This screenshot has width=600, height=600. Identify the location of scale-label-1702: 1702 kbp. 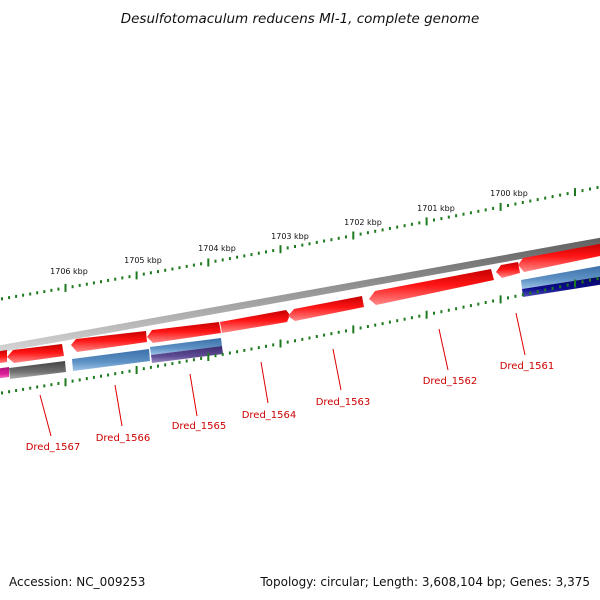
(363, 222).